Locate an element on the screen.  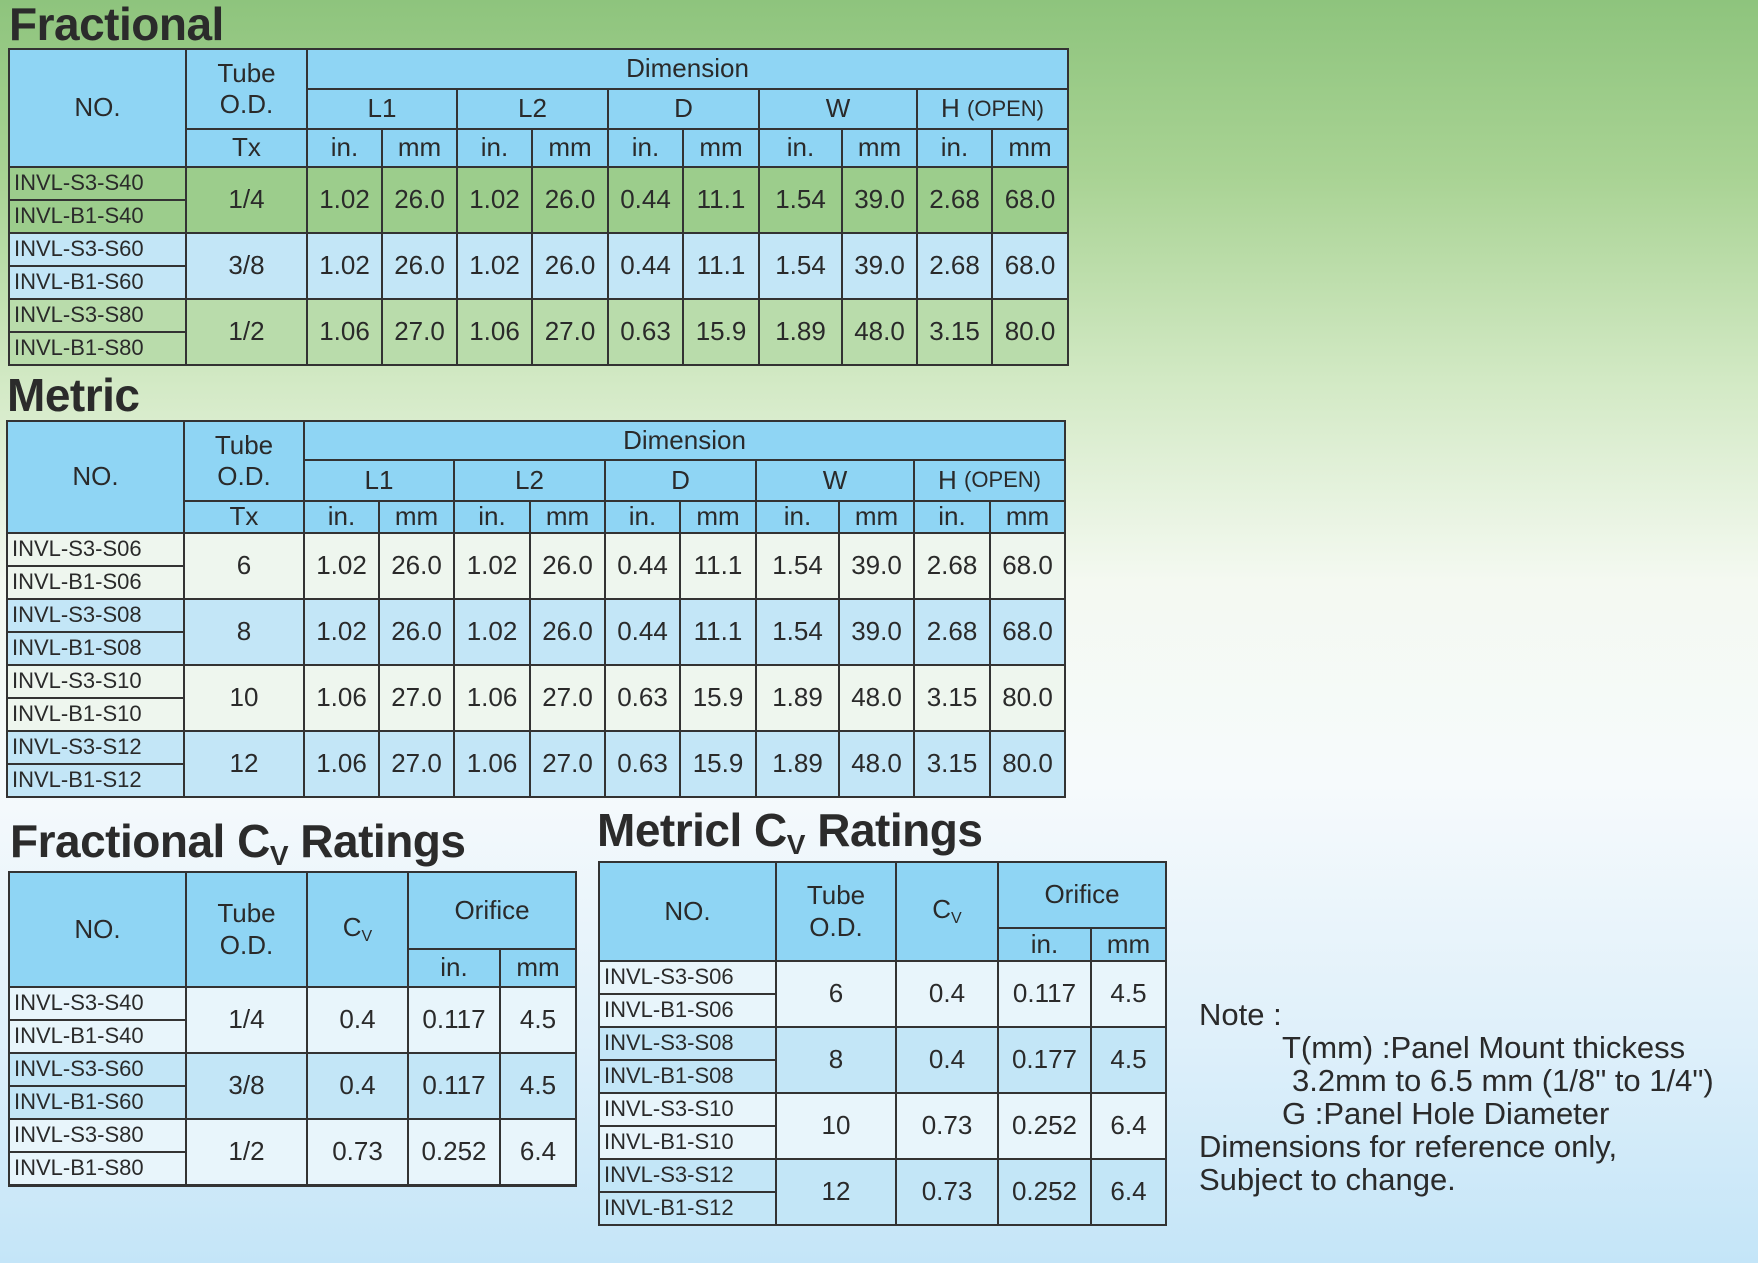
model-cell: INVL-S3-S40 INVL-B1-S40 is located at coordinates (98, 1021).